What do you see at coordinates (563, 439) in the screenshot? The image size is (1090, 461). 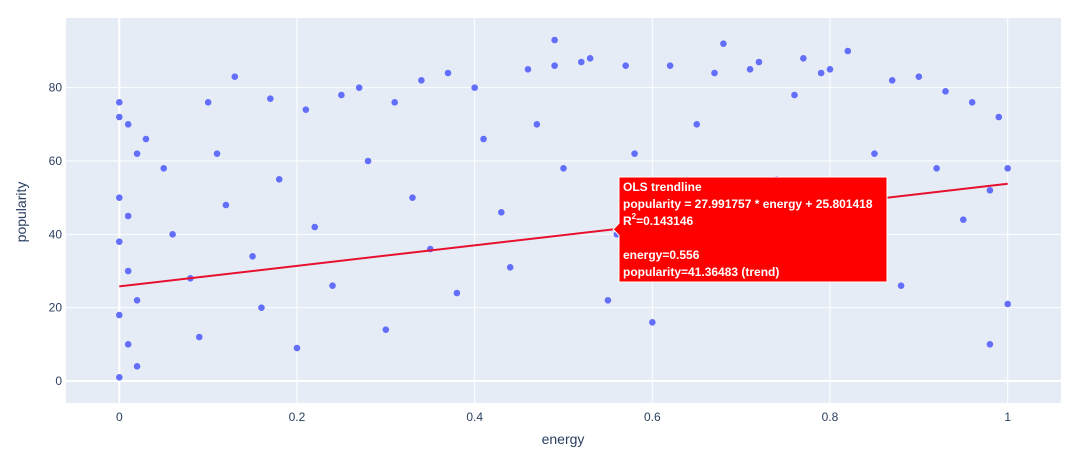 I see `x-axis-title: energy` at bounding box center [563, 439].